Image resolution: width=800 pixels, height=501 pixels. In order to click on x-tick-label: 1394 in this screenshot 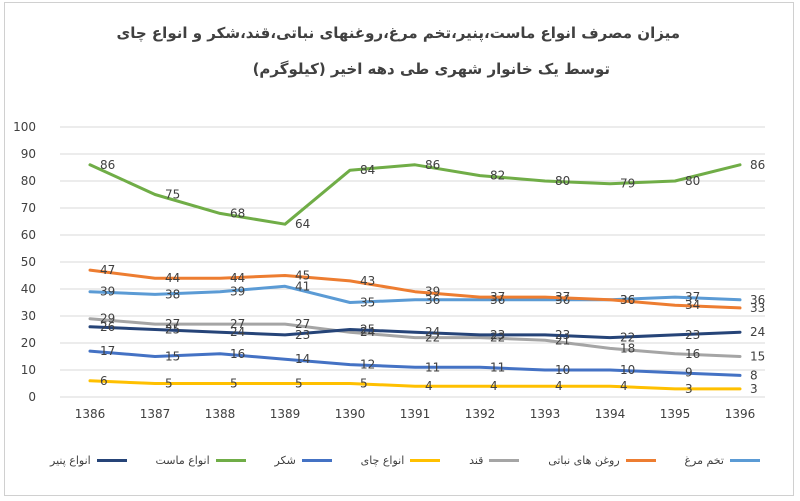, I will do `click(610, 414)`.